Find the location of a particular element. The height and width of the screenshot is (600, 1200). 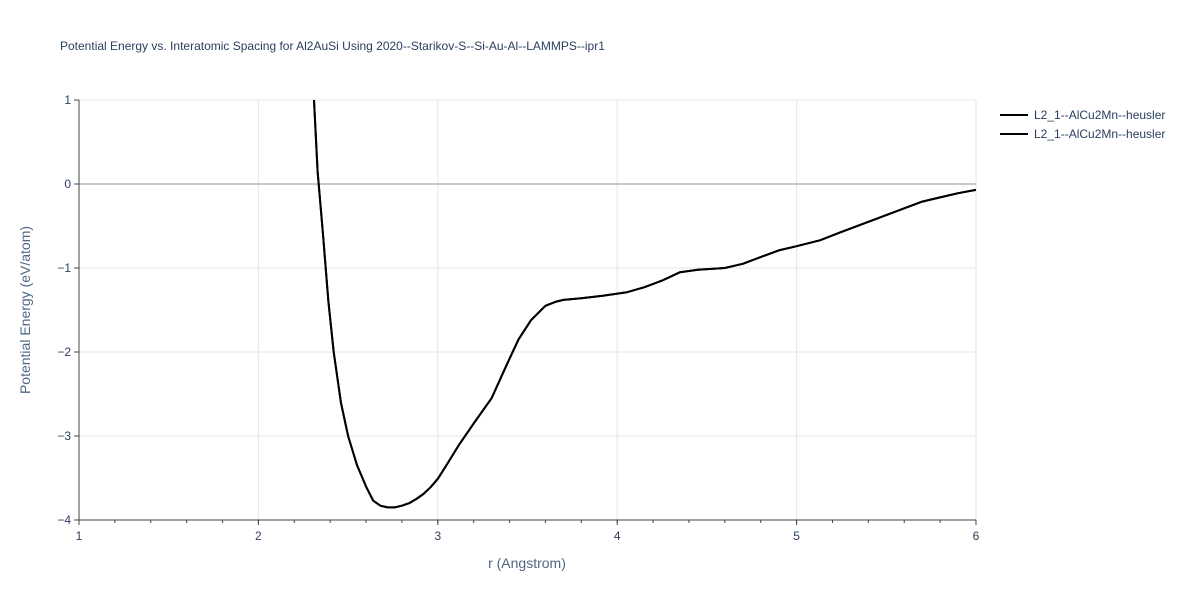

x-tick-label: 6 is located at coordinates (976, 536).